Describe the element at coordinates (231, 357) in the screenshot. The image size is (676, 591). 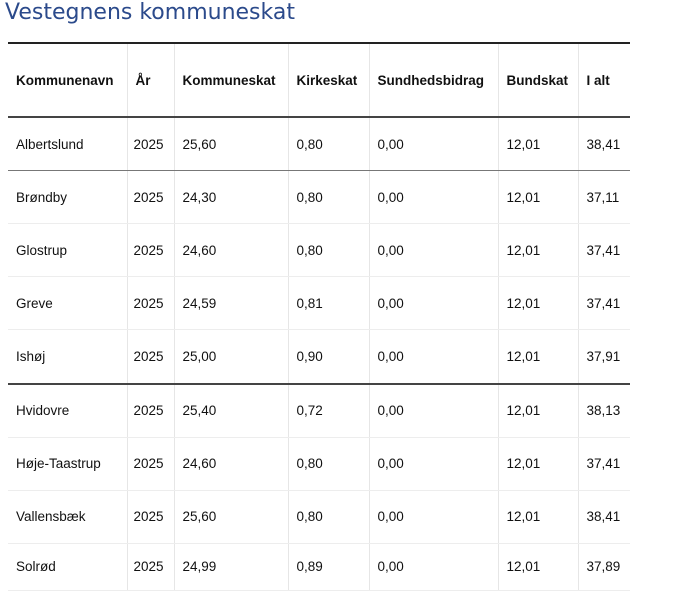
I see `cell-kommuneskat: 25,00` at that location.